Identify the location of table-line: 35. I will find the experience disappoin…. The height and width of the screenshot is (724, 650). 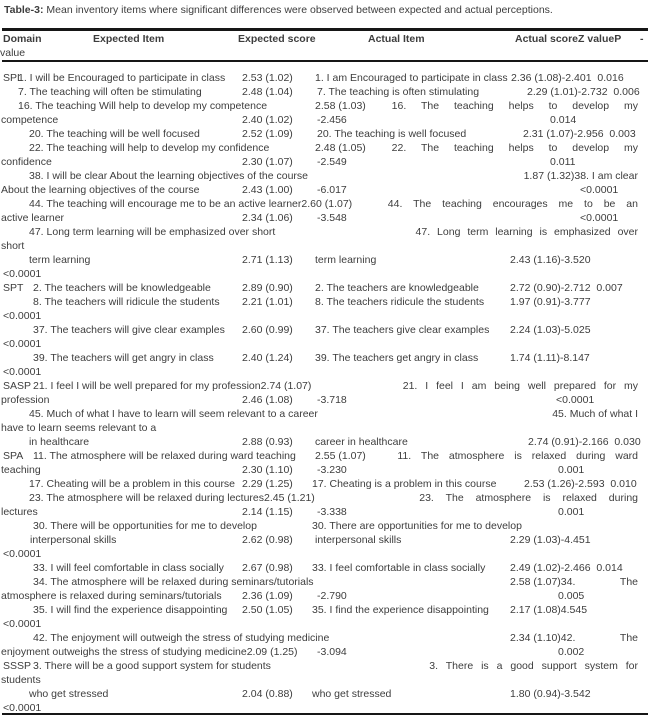
(325, 611).